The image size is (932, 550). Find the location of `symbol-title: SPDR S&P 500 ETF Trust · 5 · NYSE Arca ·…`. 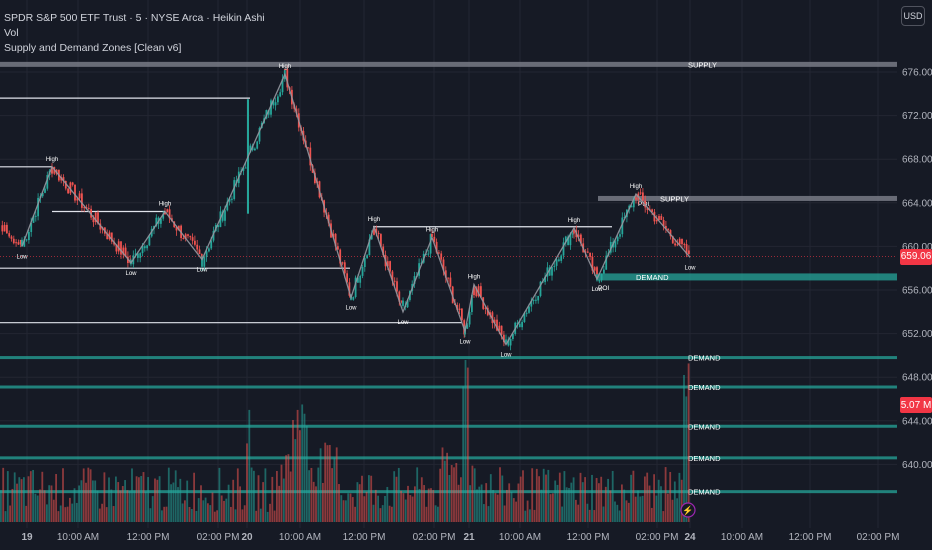

symbol-title: SPDR S&P 500 ETF Trust · 5 · NYSE Arca ·… is located at coordinates (134, 18).